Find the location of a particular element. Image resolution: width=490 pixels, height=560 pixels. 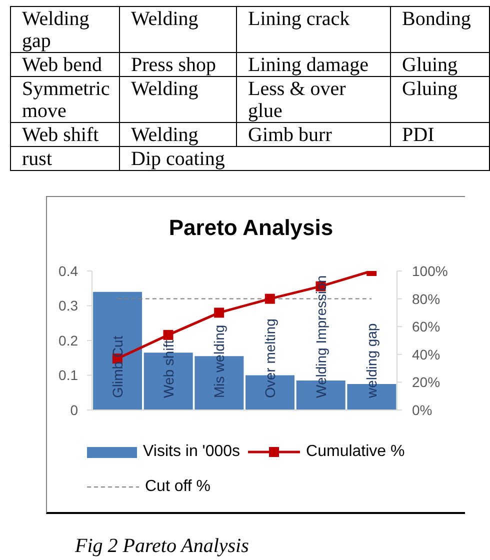

y2-tick-label: 20% is located at coordinates (426, 382).